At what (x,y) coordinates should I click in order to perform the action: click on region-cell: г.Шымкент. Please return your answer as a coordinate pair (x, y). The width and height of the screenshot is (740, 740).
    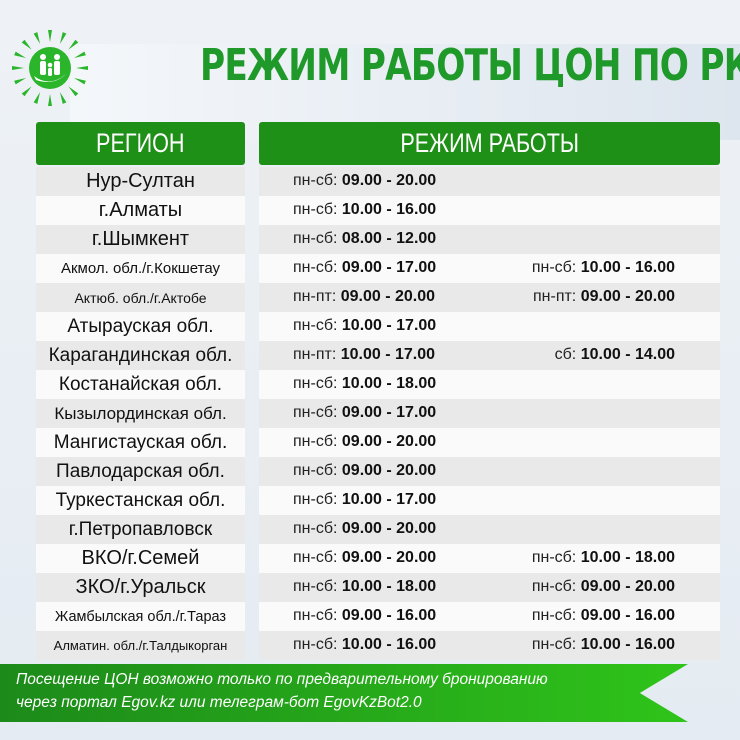
    Looking at the image, I should click on (140, 239).